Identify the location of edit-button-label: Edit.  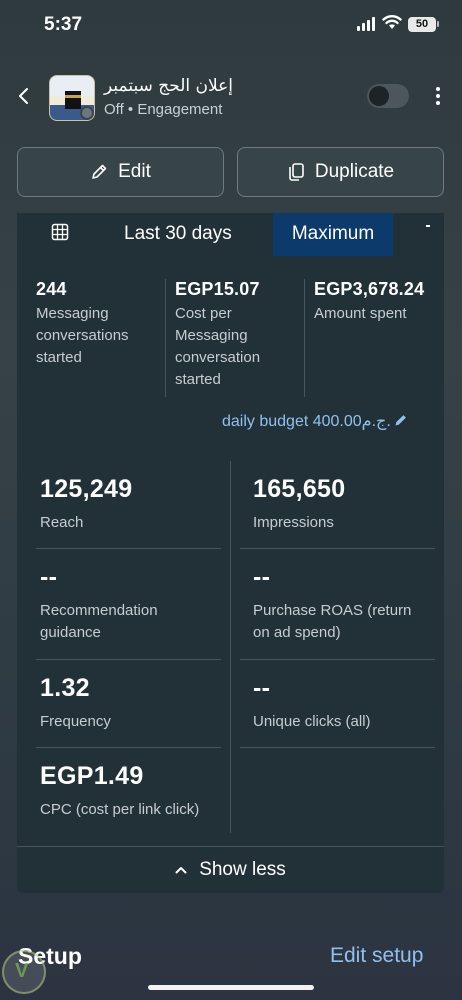
(134, 171).